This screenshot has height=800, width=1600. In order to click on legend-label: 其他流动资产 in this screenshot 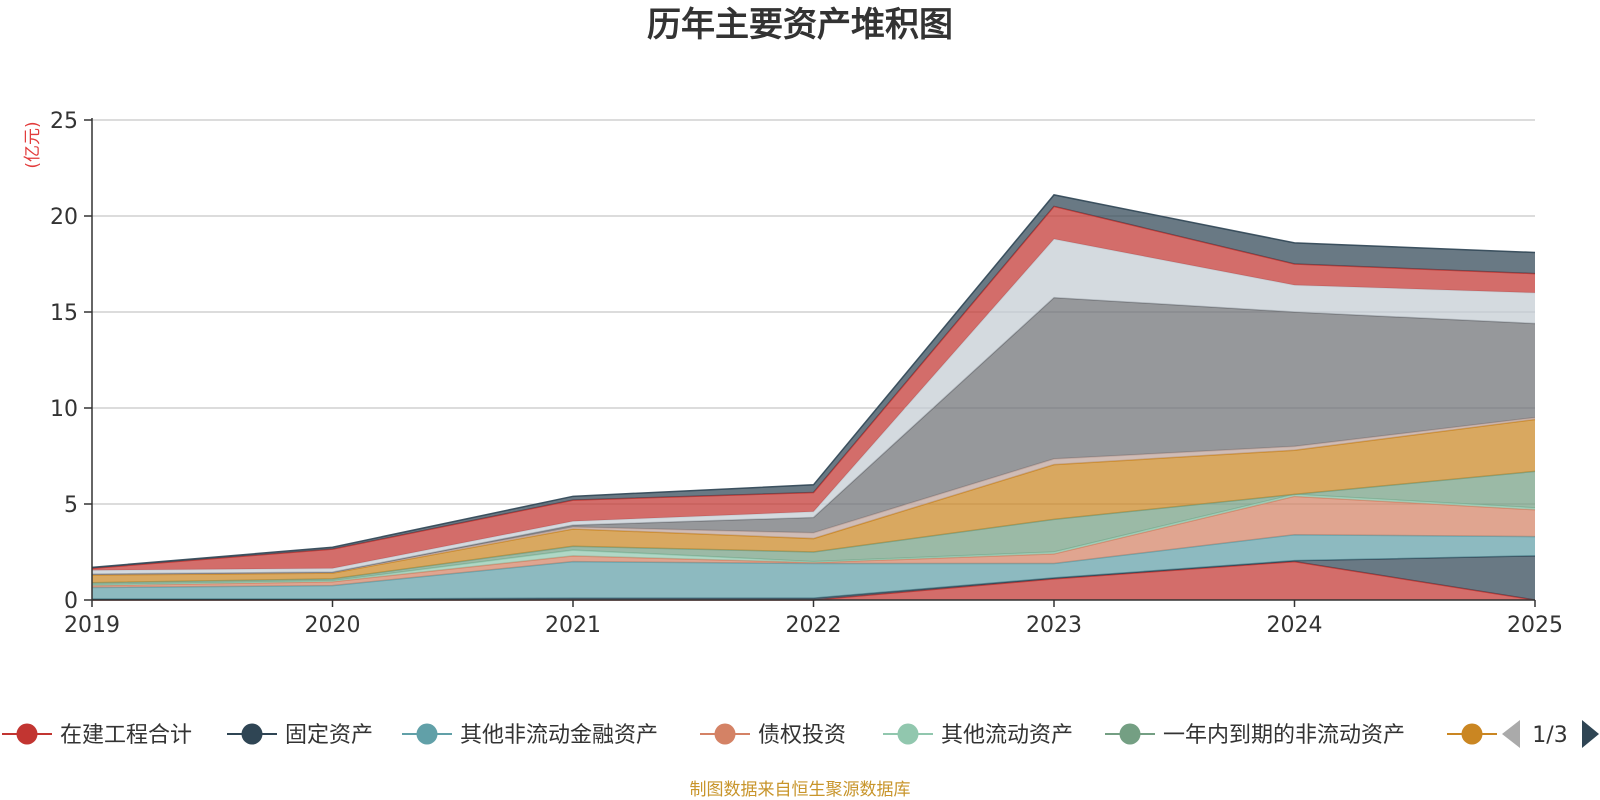, I will do `click(1007, 735)`.